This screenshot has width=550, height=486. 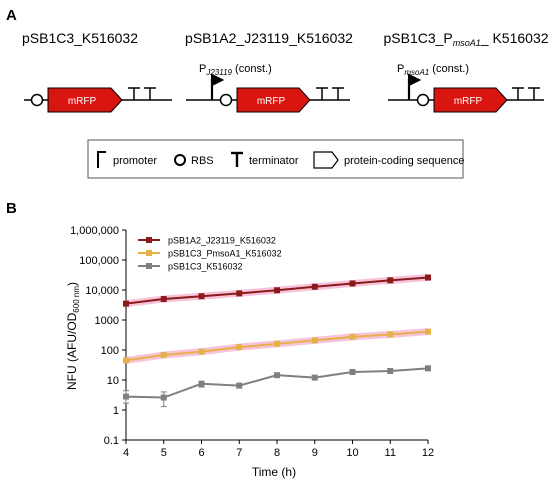 I want to click on x-tick-label: 4, so click(x=126, y=453).